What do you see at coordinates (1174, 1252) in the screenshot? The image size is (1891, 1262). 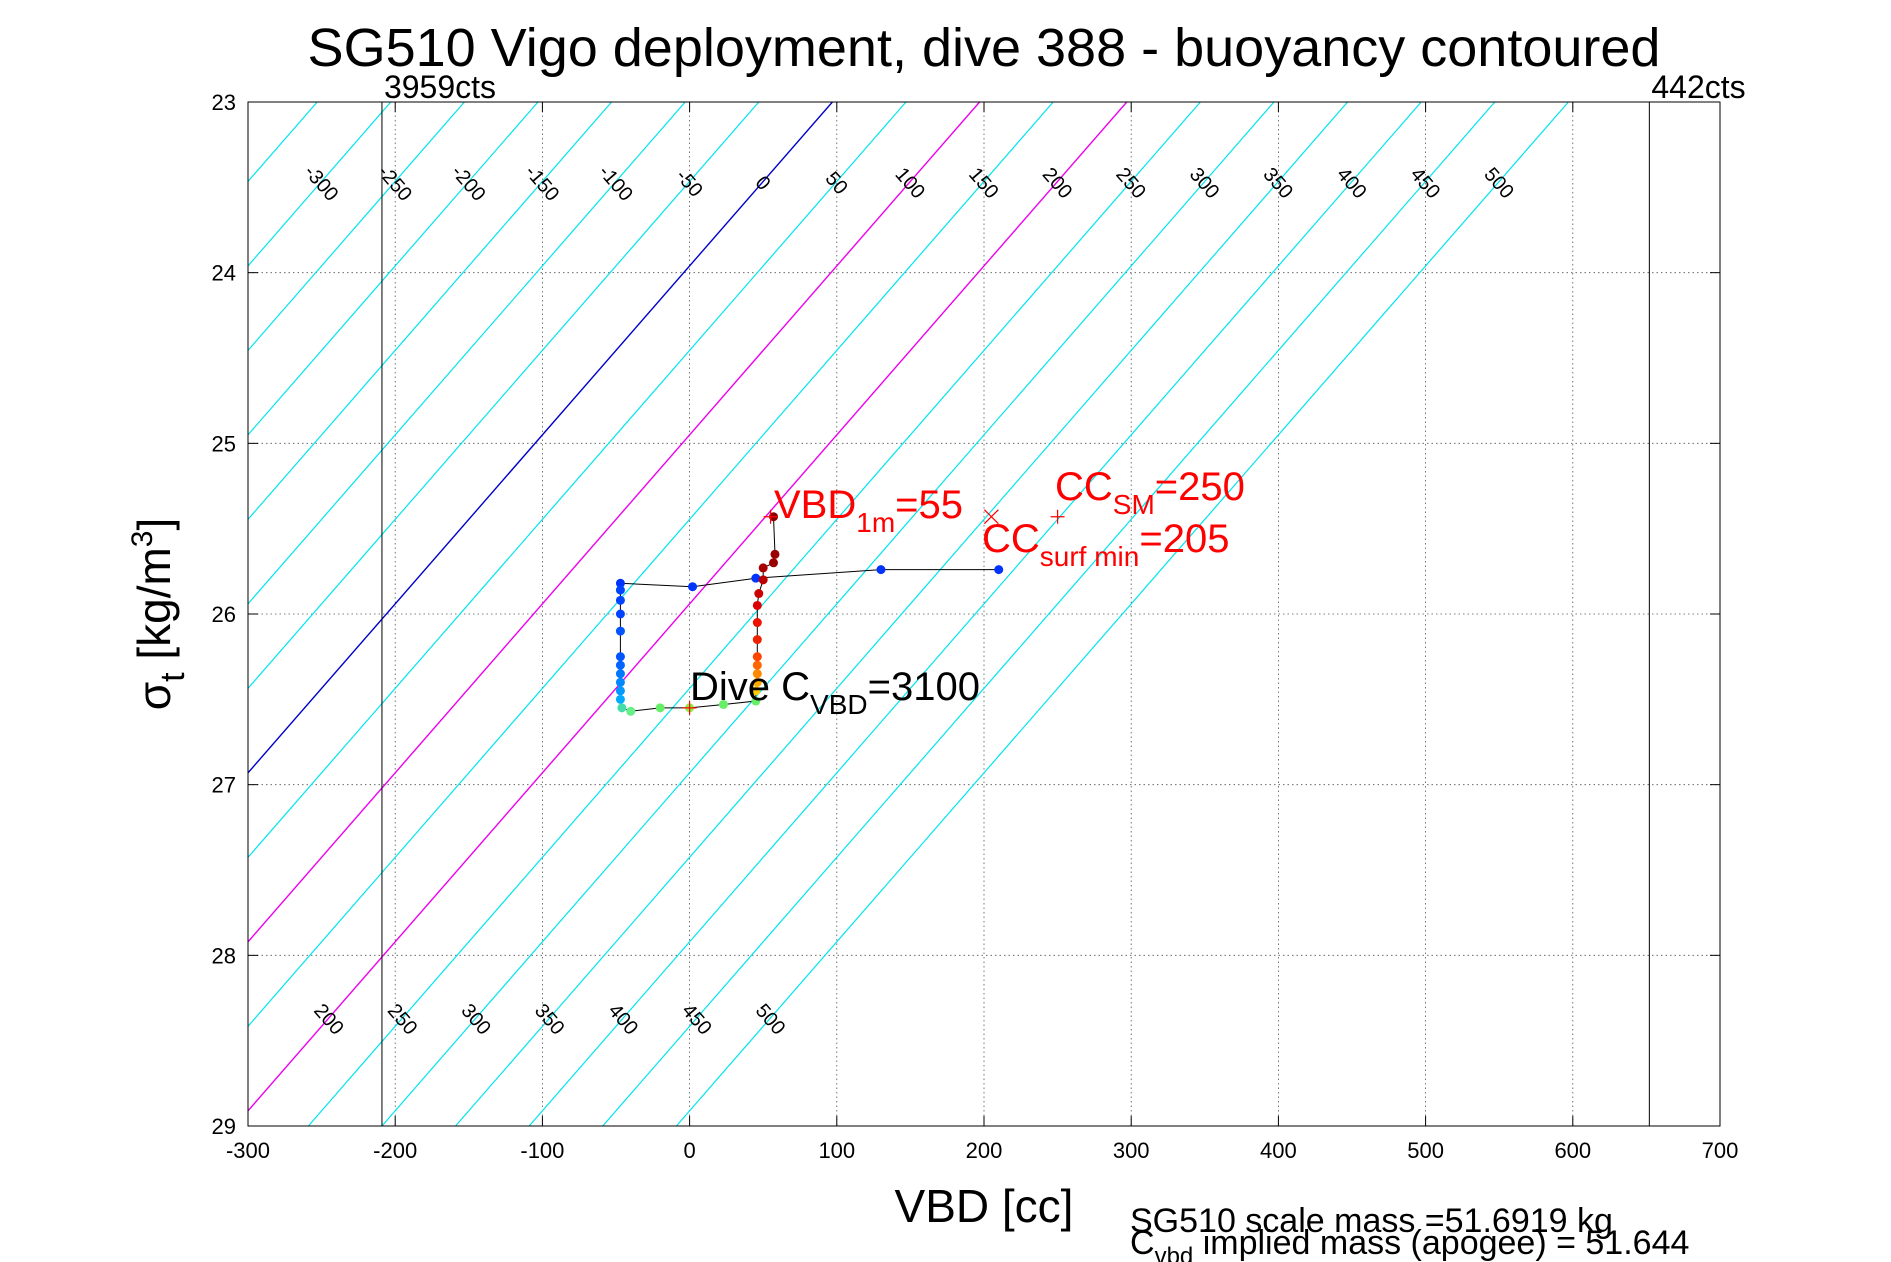 I see `implied-mass-sub: vbd` at bounding box center [1174, 1252].